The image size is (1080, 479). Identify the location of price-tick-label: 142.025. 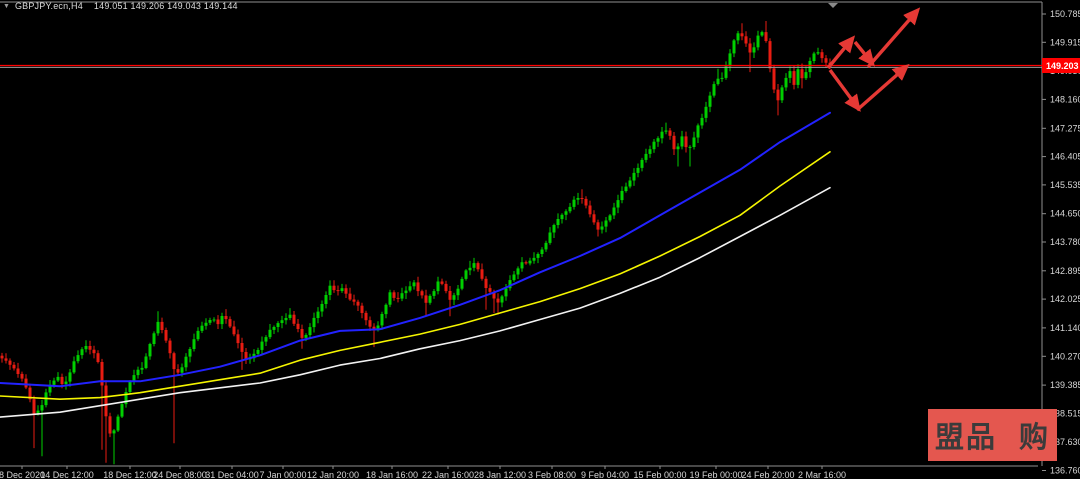
(1065, 299).